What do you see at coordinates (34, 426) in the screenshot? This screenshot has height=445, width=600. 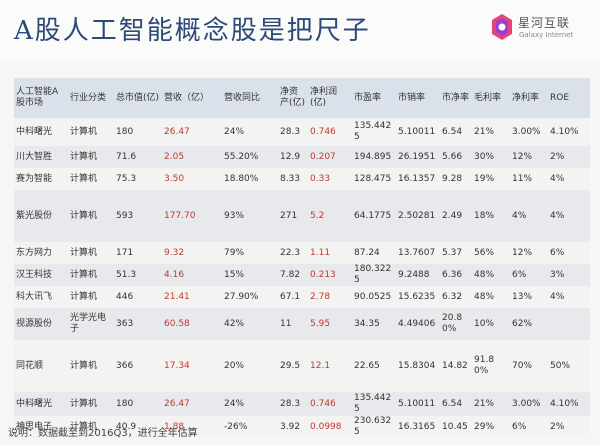 I see `cell-company: 神思电子` at bounding box center [34, 426].